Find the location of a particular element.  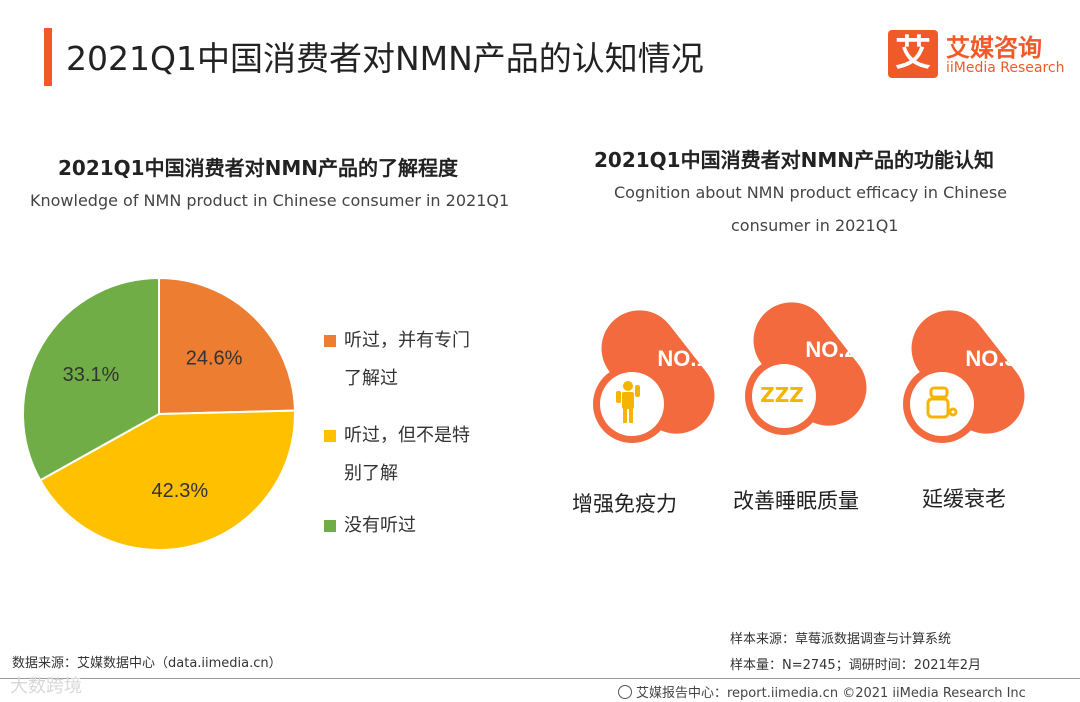

footer-divider is located at coordinates (540, 678).